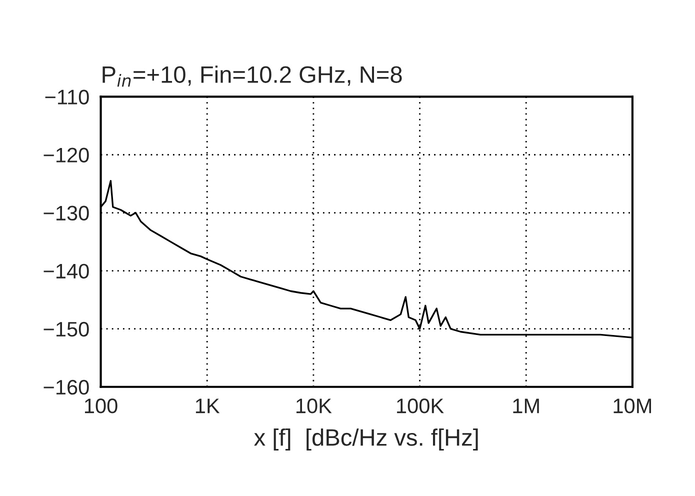  I want to click on y-tick-label: −110, so click(67, 97).